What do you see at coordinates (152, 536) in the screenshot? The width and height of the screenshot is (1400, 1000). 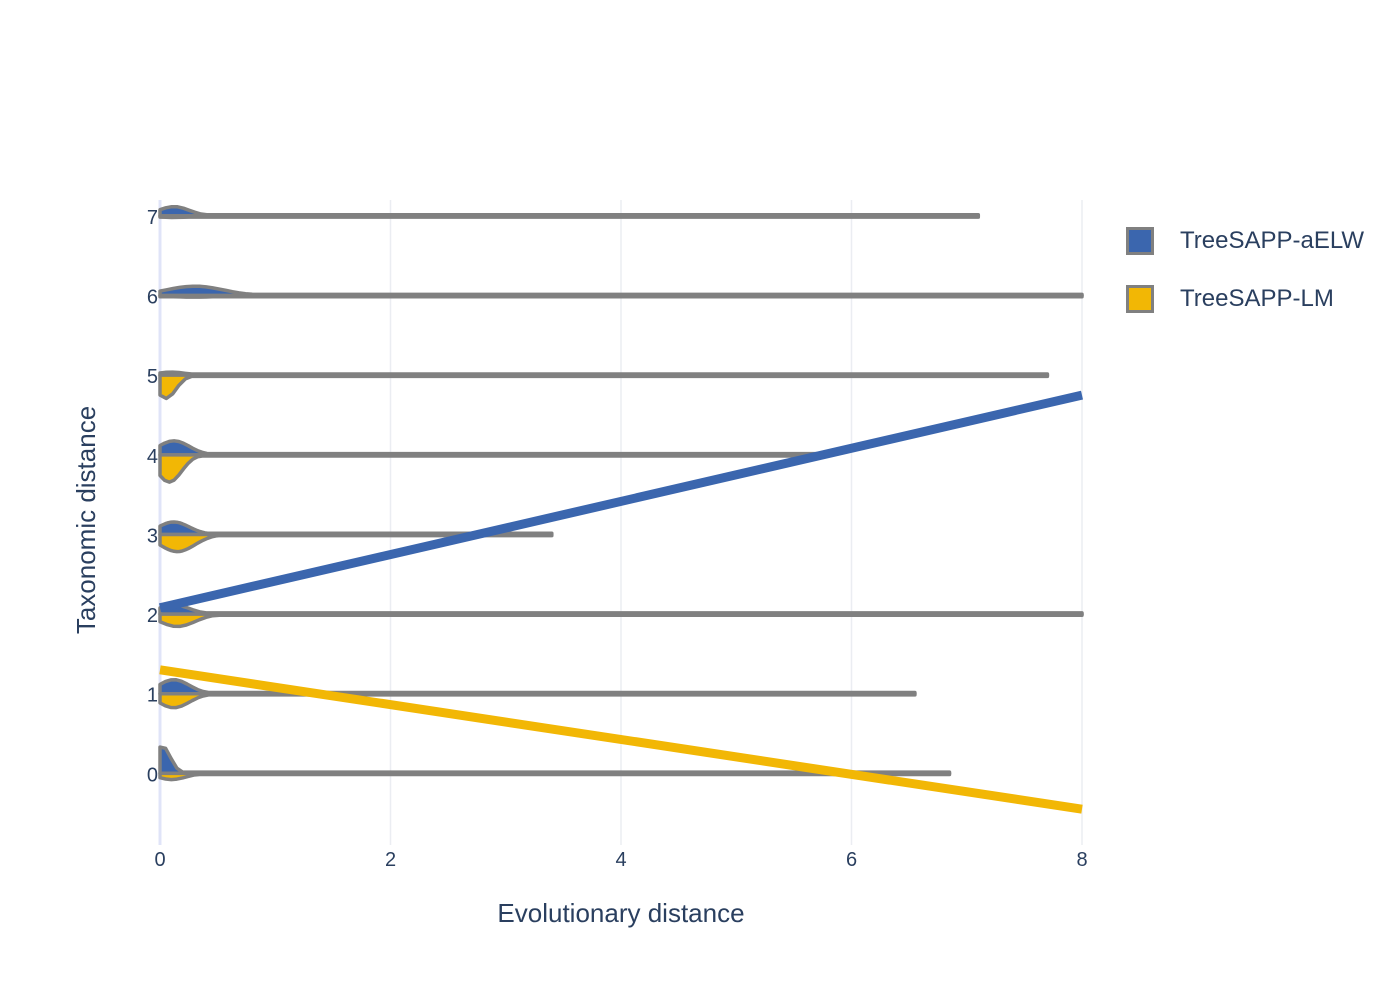 I see `y-tick-label: 3` at bounding box center [152, 536].